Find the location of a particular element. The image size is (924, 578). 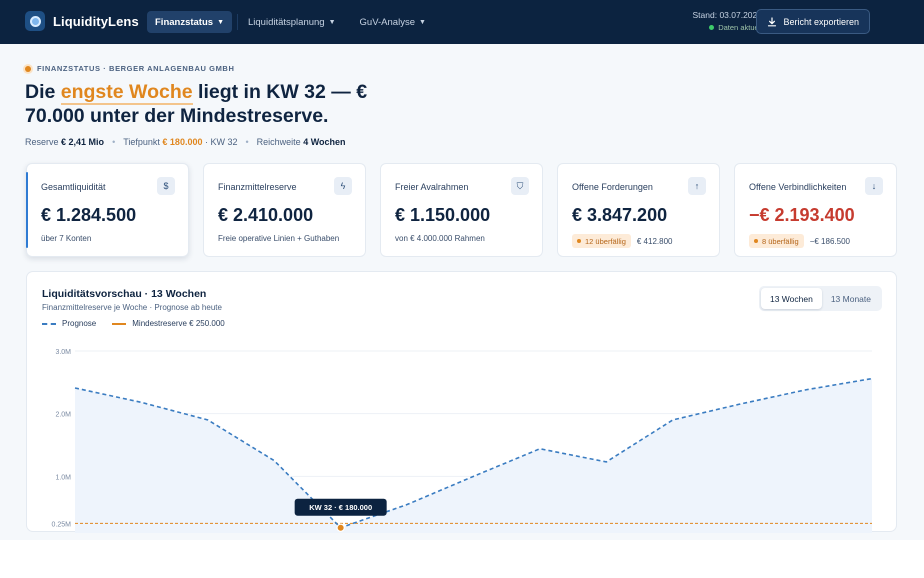

headline-pre: Die is located at coordinates (43, 92).